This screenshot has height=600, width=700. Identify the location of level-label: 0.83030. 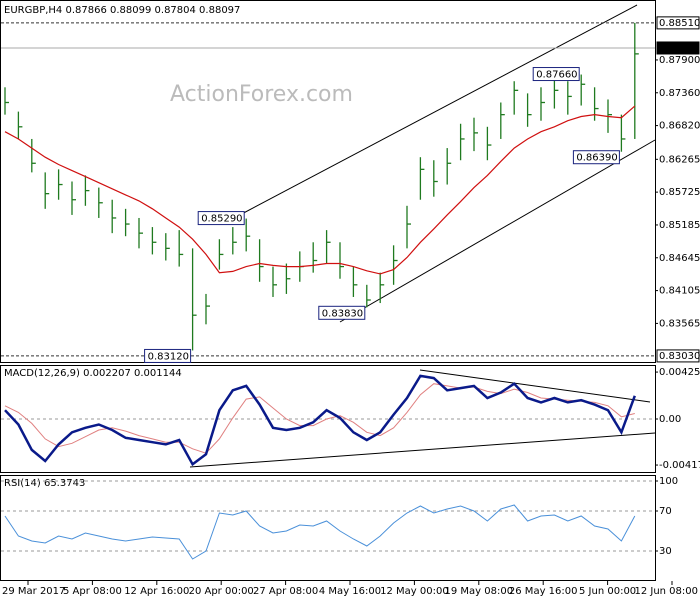
(679, 356).